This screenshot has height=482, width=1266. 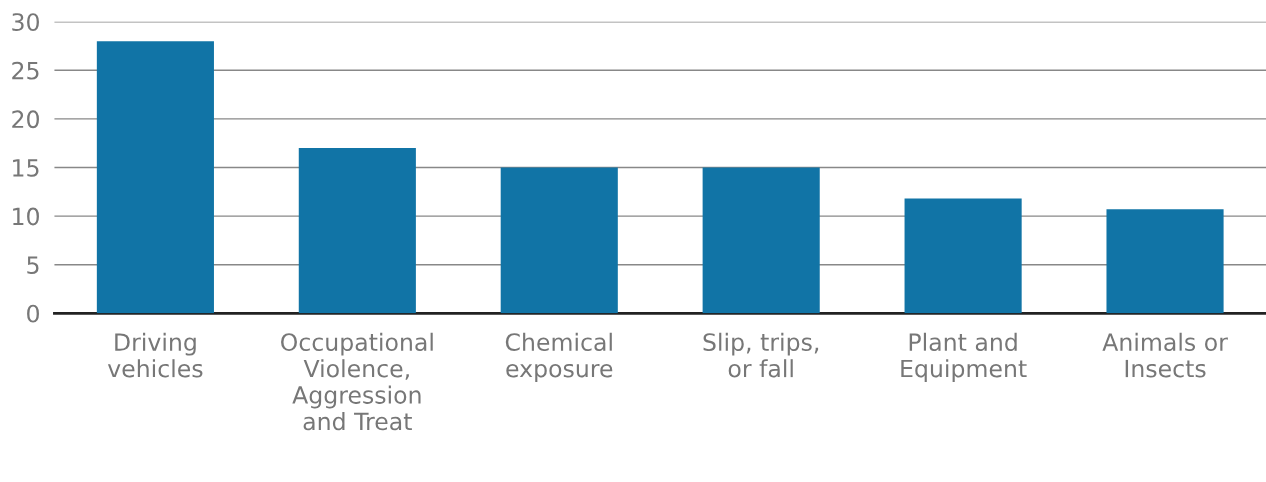 I want to click on y-tick-label: 20, so click(x=25, y=119).